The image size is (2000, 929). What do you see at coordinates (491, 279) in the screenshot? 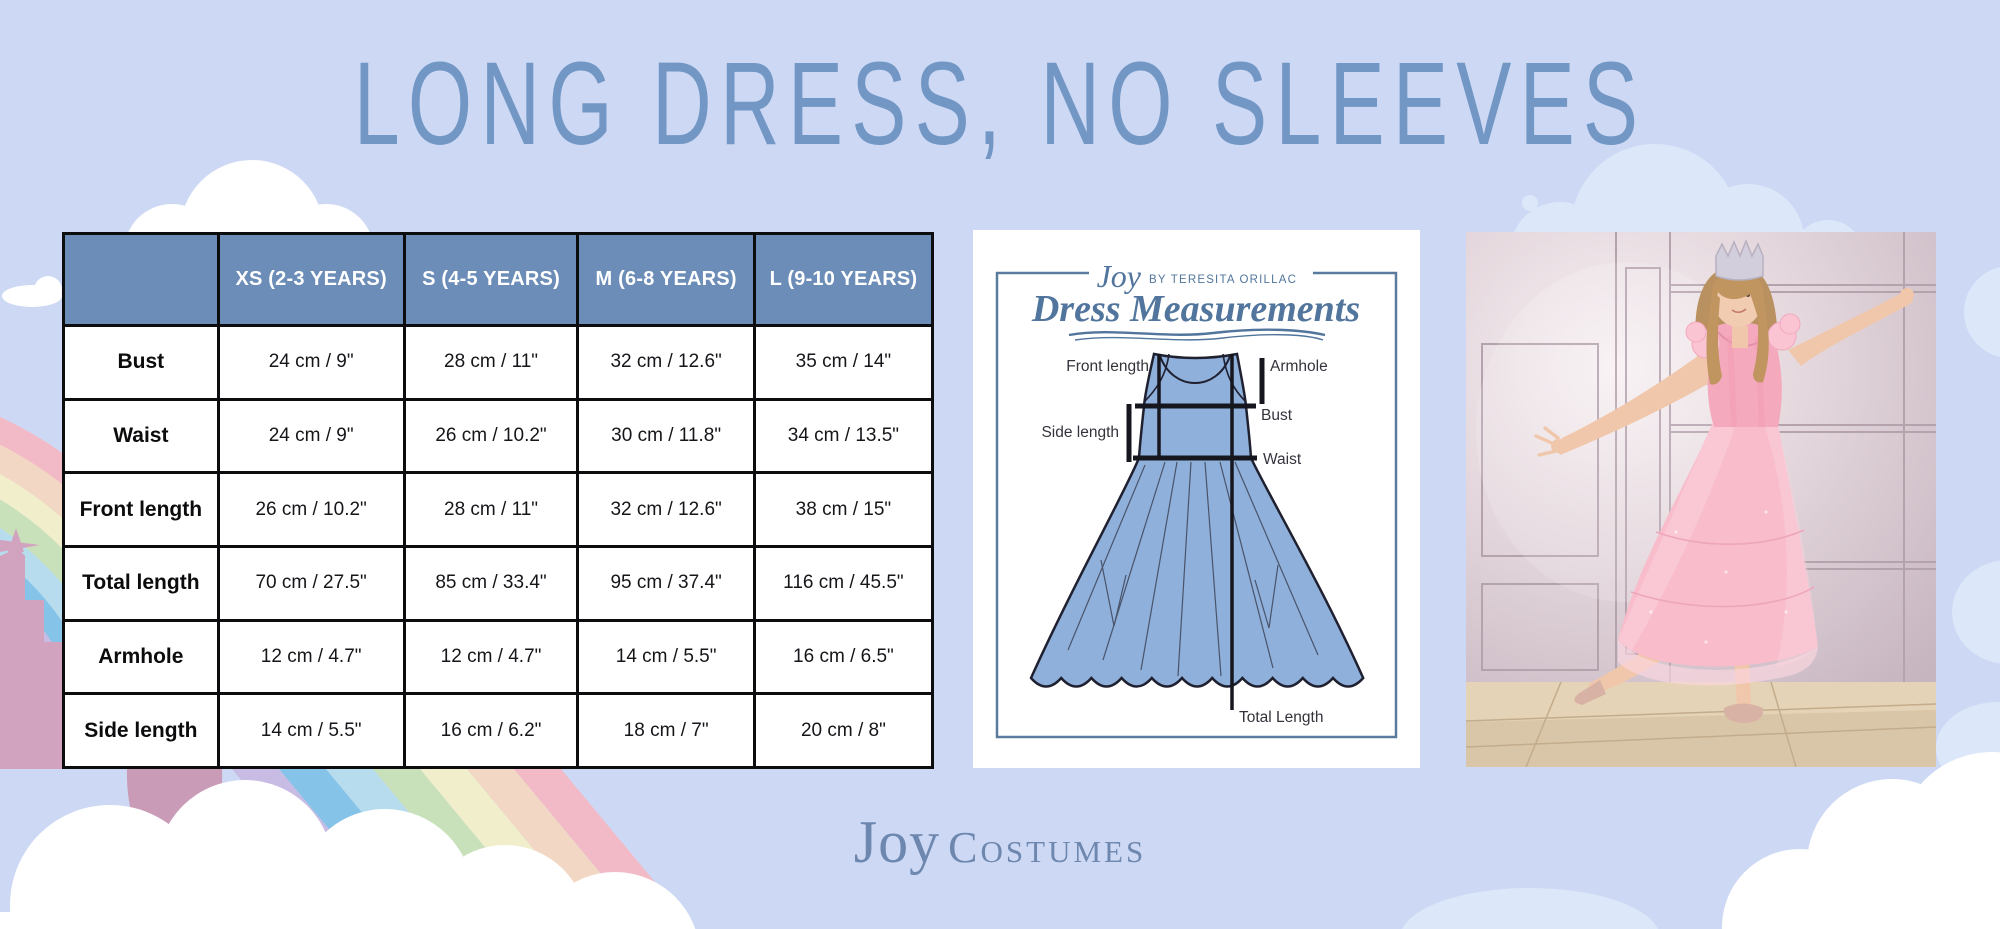
I see `size-table-header-s: S (4-5 YEARS)` at bounding box center [491, 279].